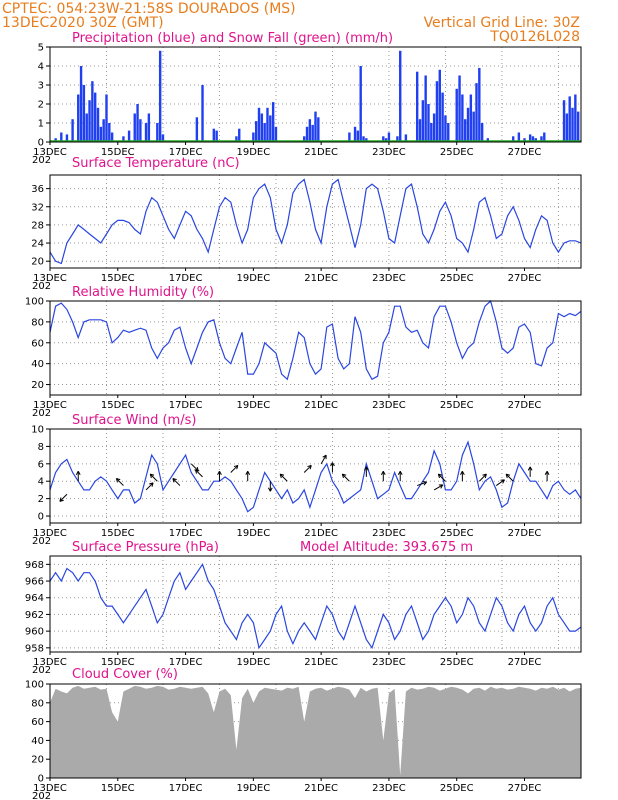 Image resolution: width=618 pixels, height=800 pixels. I want to click on header-vgrid: Vertical Grid Line: 30Z, so click(502, 23).